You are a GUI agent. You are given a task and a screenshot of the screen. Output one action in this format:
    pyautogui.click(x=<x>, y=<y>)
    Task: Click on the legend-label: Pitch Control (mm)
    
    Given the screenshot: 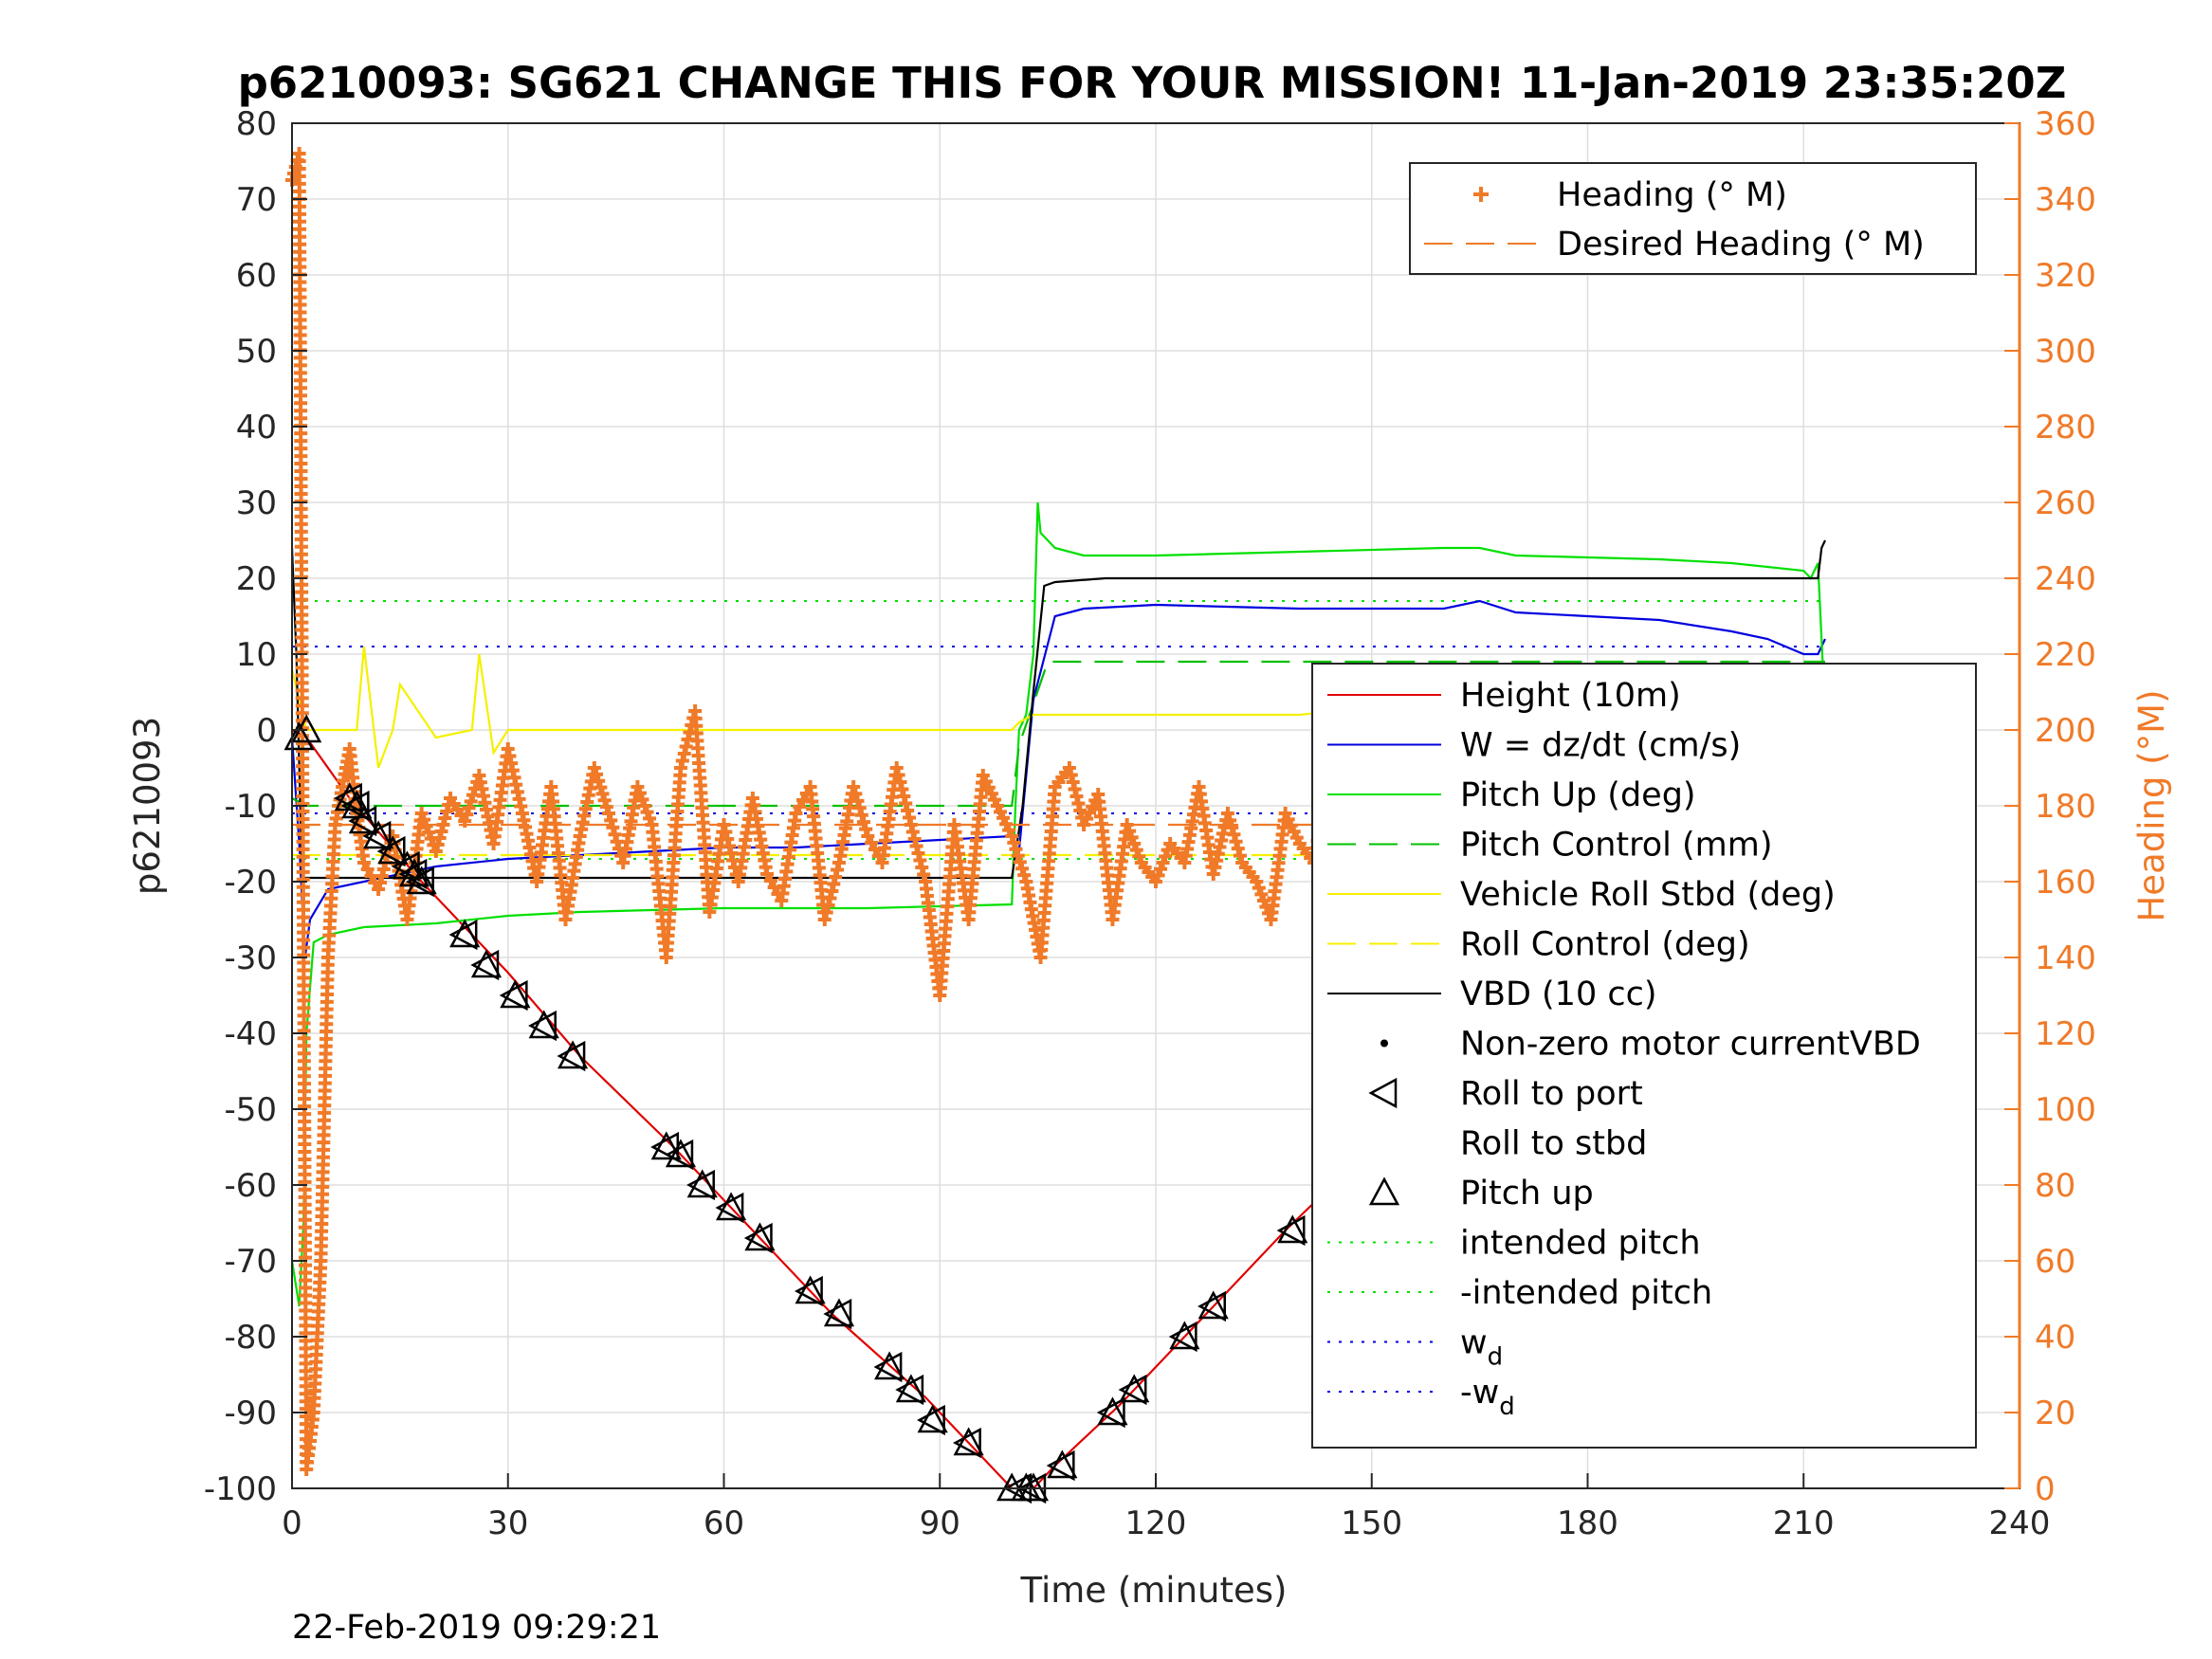 What is the action you would take?
    pyautogui.click(x=1616, y=846)
    